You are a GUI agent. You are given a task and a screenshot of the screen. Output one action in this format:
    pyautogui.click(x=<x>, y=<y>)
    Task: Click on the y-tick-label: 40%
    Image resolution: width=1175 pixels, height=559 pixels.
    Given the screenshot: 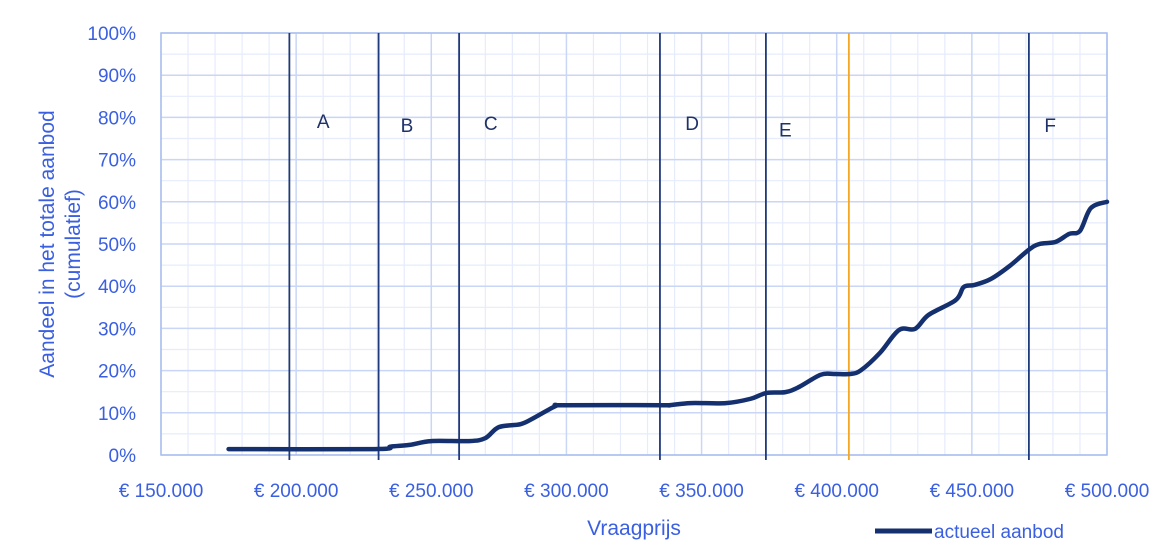 What is the action you would take?
    pyautogui.click(x=117, y=287)
    